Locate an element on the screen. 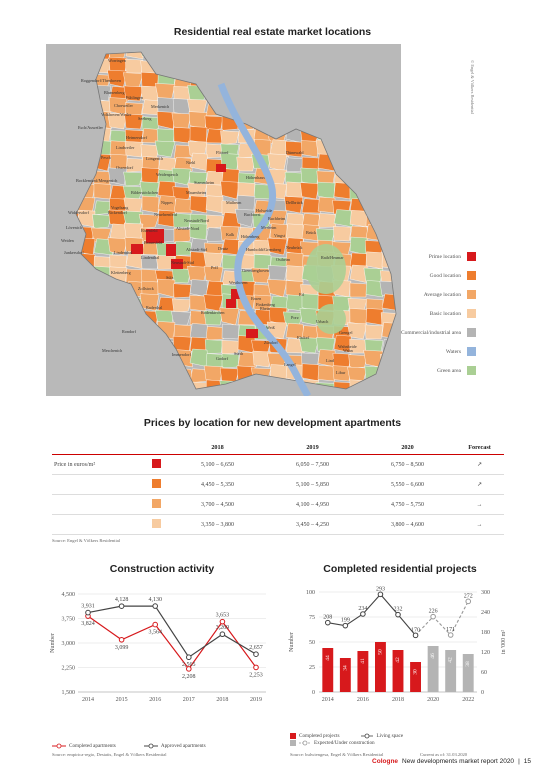 The image size is (545, 771). living-space-label: 272 is located at coordinates (468, 596).